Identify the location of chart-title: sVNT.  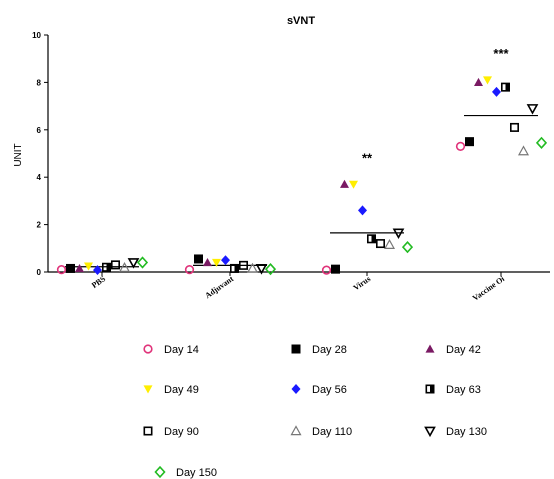
(301, 21).